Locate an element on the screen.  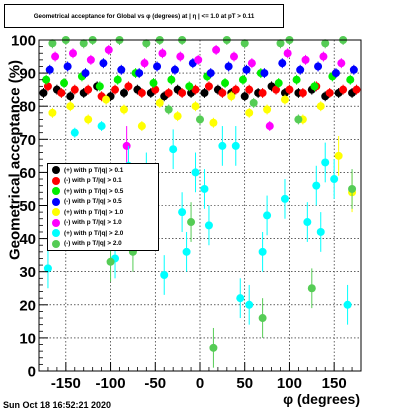
y-tick-label: 60 is located at coordinates (27, 173).